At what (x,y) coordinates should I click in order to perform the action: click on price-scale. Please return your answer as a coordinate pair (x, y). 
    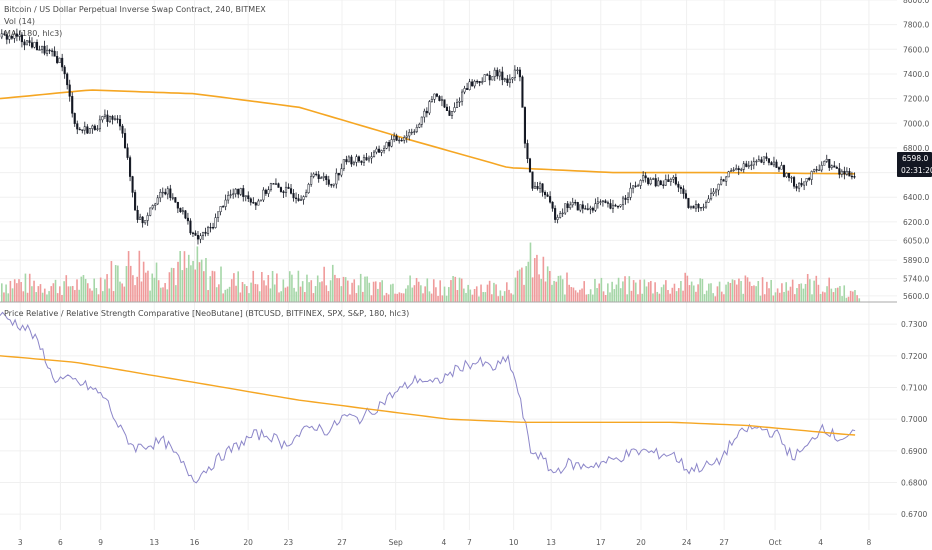
    Looking at the image, I should click on (914, 275).